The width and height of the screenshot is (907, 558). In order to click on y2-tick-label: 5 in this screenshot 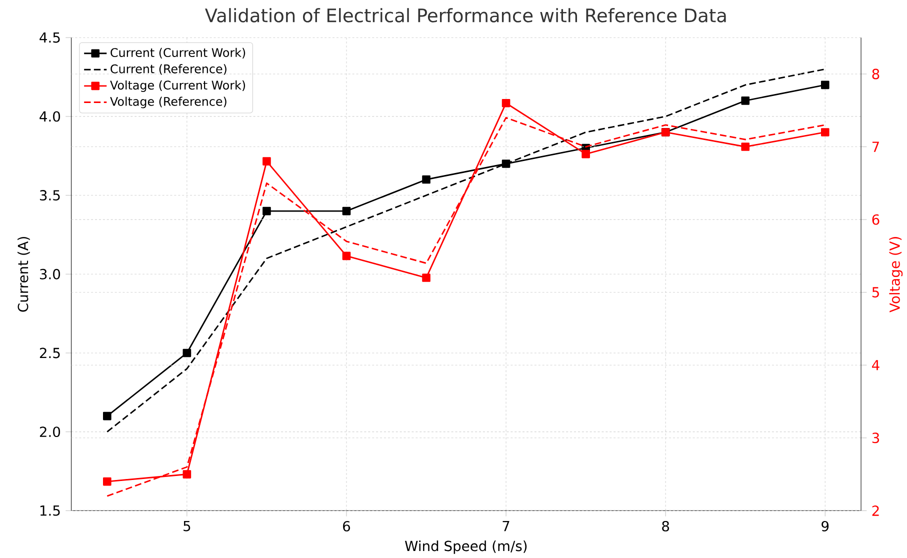, I will do `click(875, 292)`.